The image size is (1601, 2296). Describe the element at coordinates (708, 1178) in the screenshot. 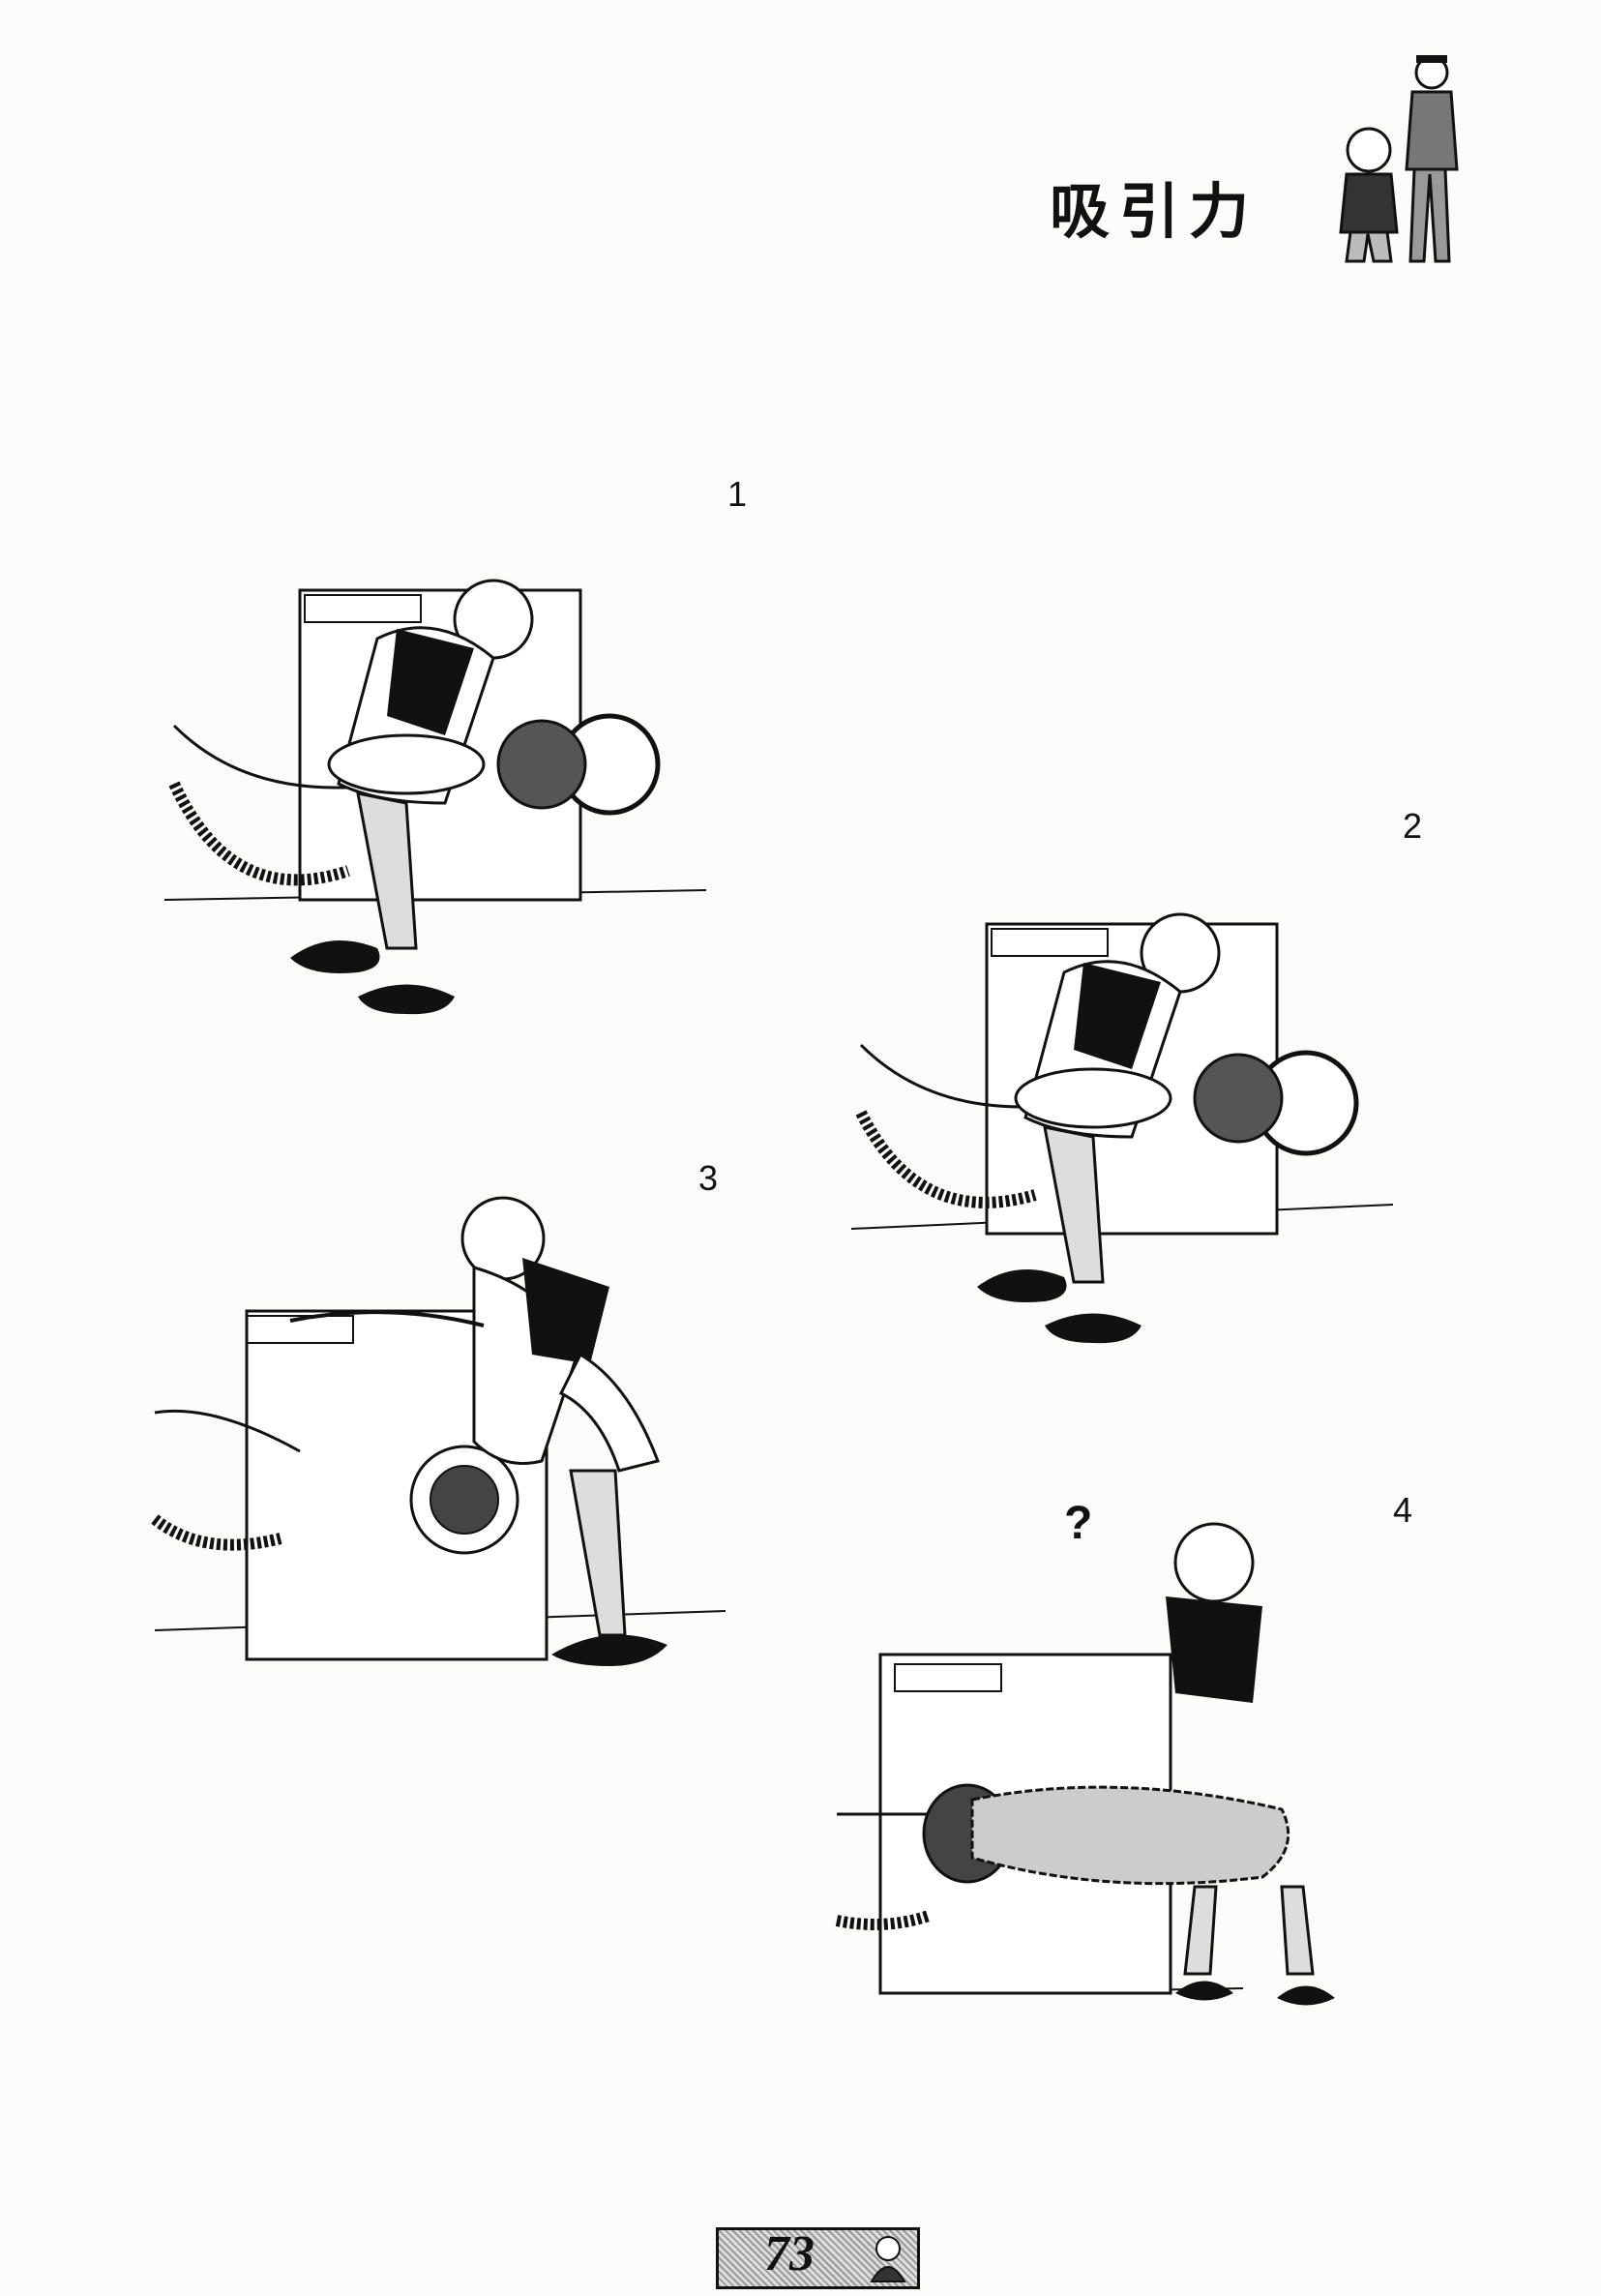

I see `panel-3-number: 3` at that location.